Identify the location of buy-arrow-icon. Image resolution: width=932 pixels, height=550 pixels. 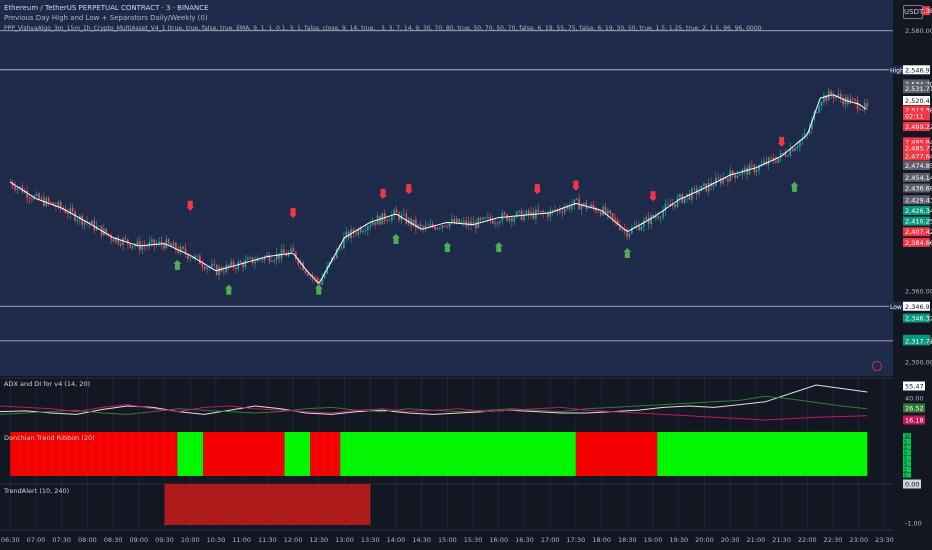
(447, 247).